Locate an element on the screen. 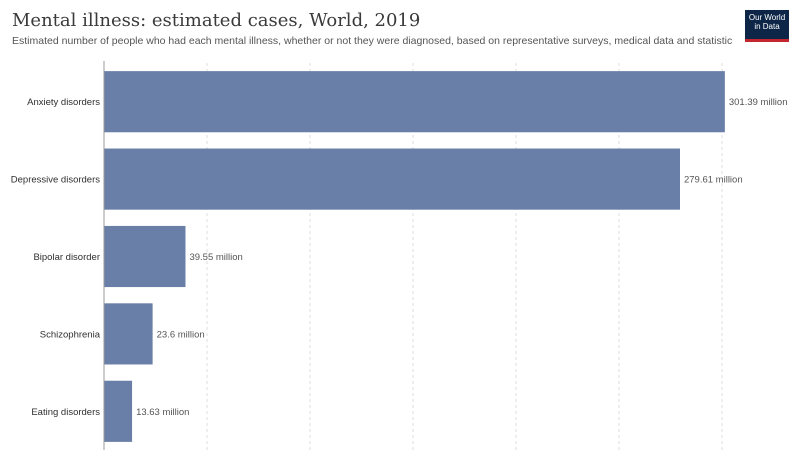 Image resolution: width=800 pixels, height=466 pixels. category-label: Bipolar disorder is located at coordinates (66, 257).